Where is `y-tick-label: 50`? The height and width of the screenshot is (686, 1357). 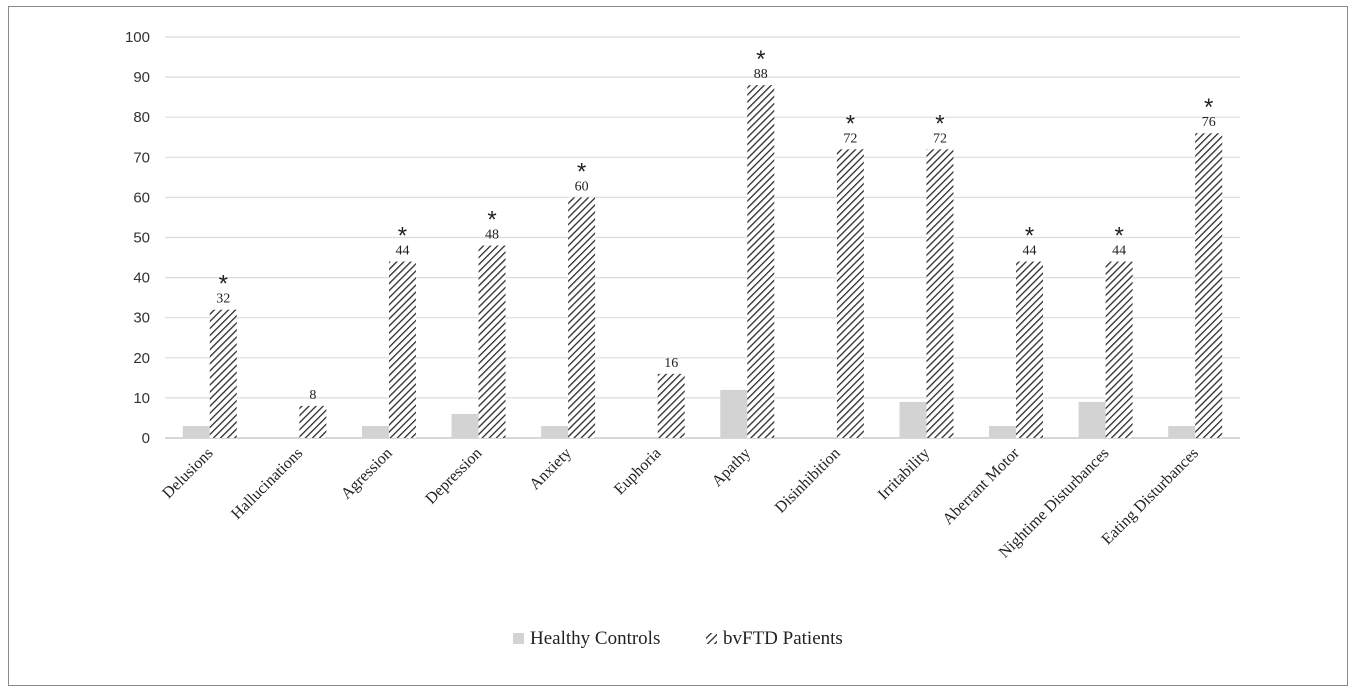 y-tick-label: 50 is located at coordinates (141, 238).